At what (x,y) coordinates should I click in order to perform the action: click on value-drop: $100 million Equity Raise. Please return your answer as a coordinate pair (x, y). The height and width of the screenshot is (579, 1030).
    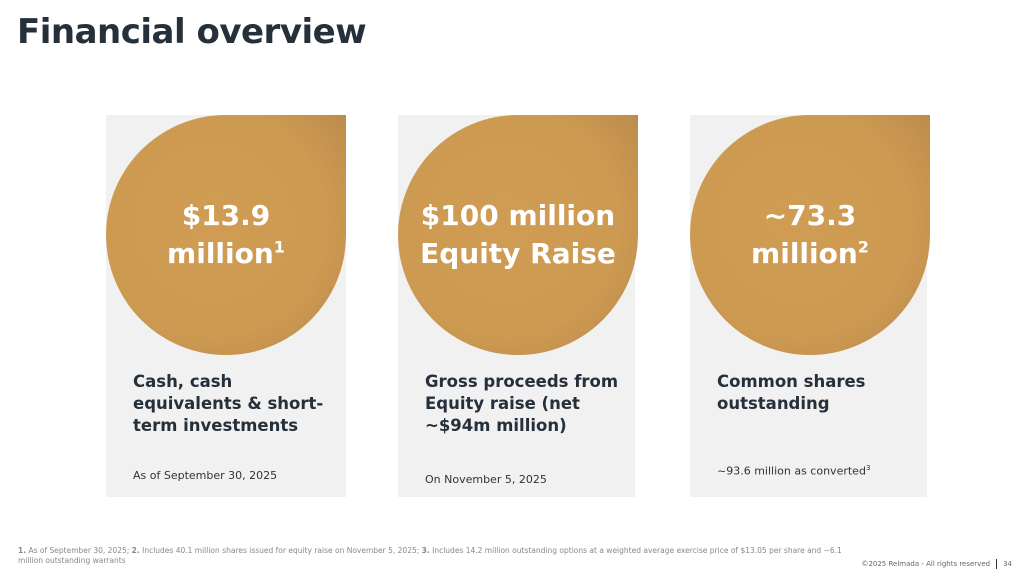
    Looking at the image, I should click on (518, 235).